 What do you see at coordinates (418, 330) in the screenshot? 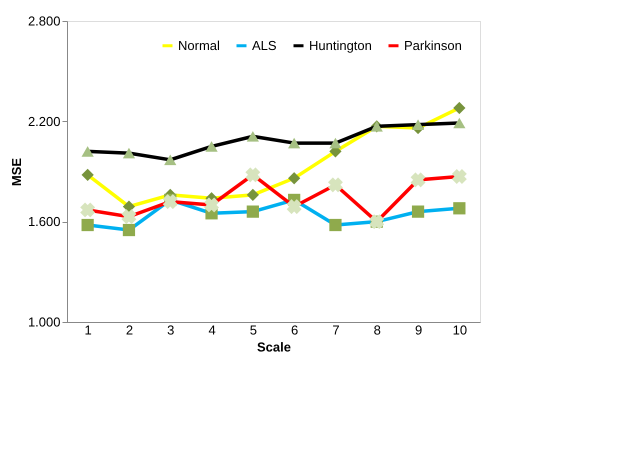
I see `x-tick-label: 9` at bounding box center [418, 330].